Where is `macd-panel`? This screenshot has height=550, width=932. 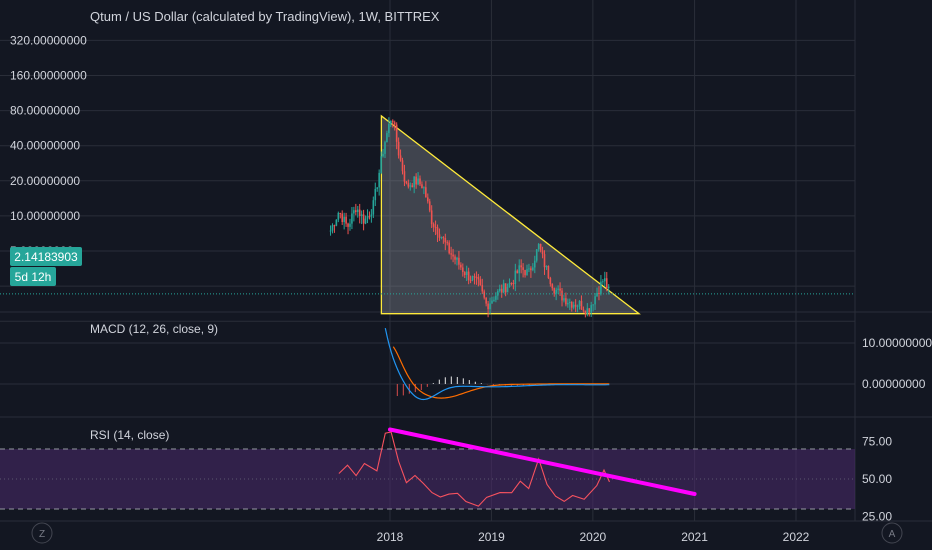
macd-panel is located at coordinates (497, 364).